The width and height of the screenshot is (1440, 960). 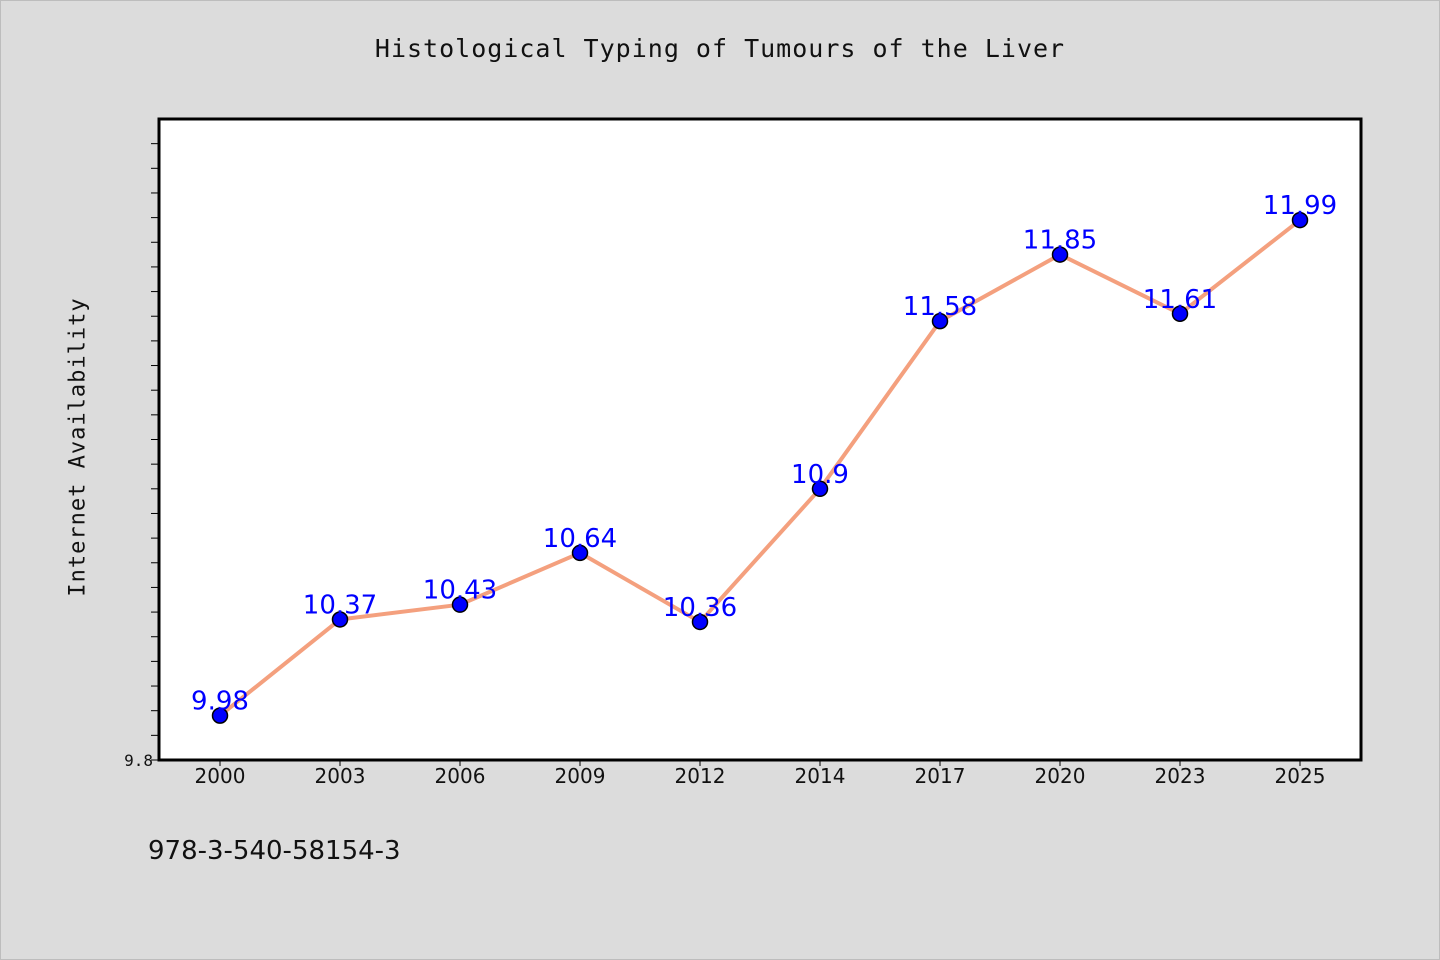 I want to click on isbn-text: 978-3-540-58154-3, so click(x=274, y=851).